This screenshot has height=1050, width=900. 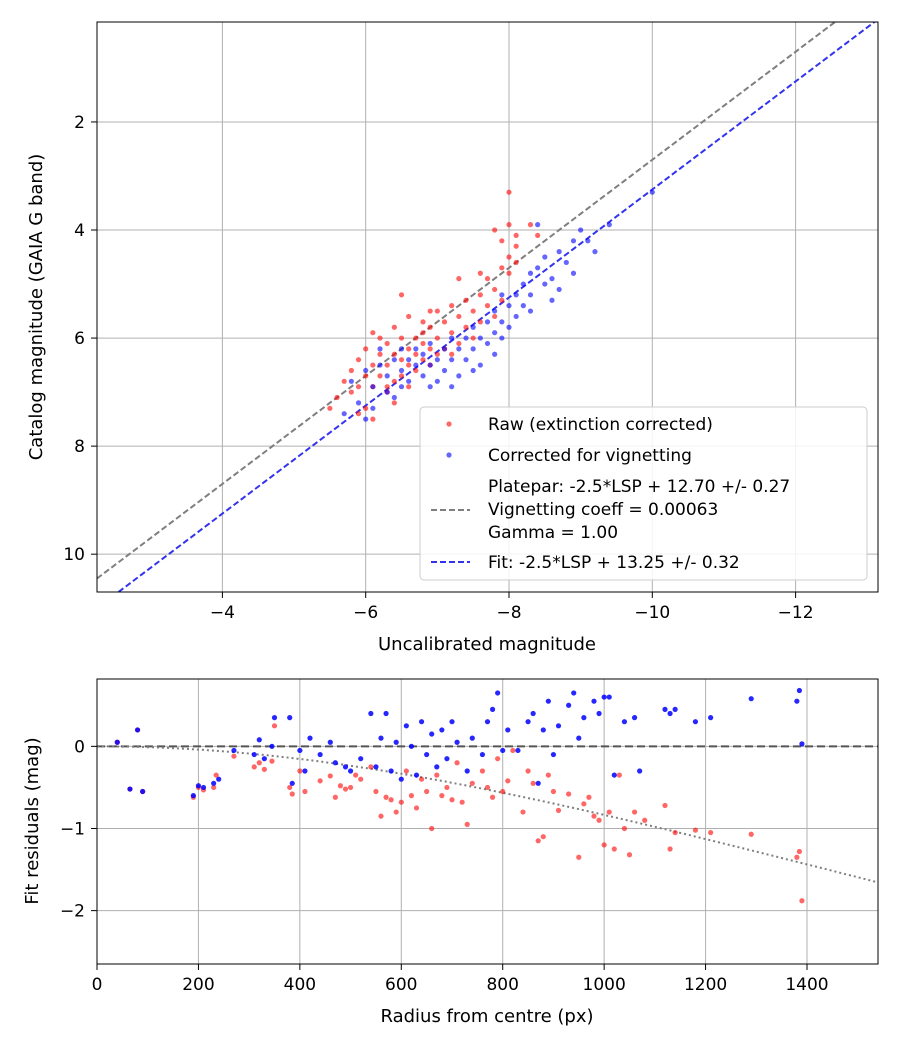 What do you see at coordinates (32, 820) in the screenshot?
I see `bottom-y-axis-label: Fit residuals (mag)` at bounding box center [32, 820].